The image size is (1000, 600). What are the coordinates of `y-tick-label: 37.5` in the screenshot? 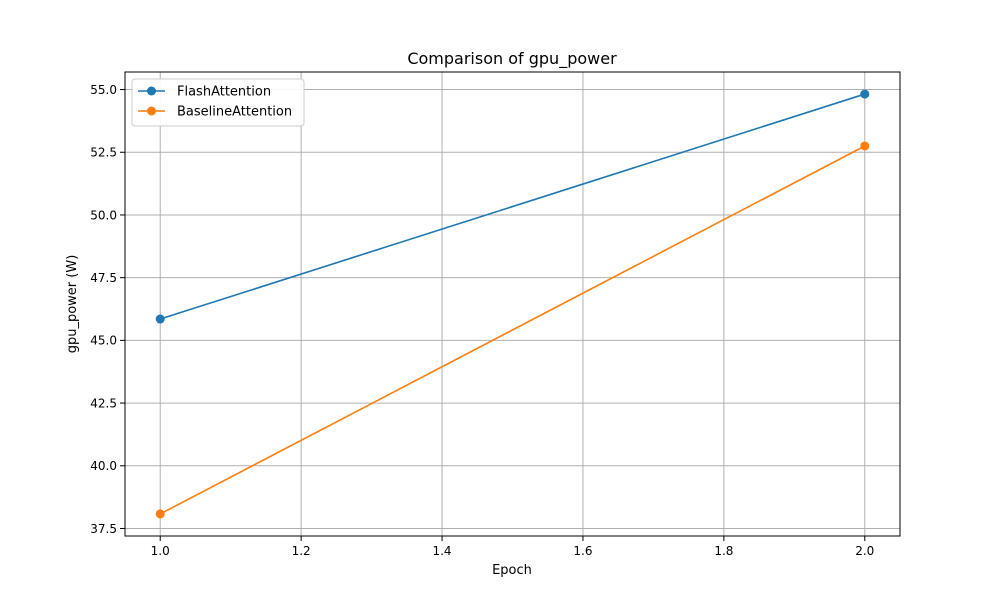 It's located at (103, 529).